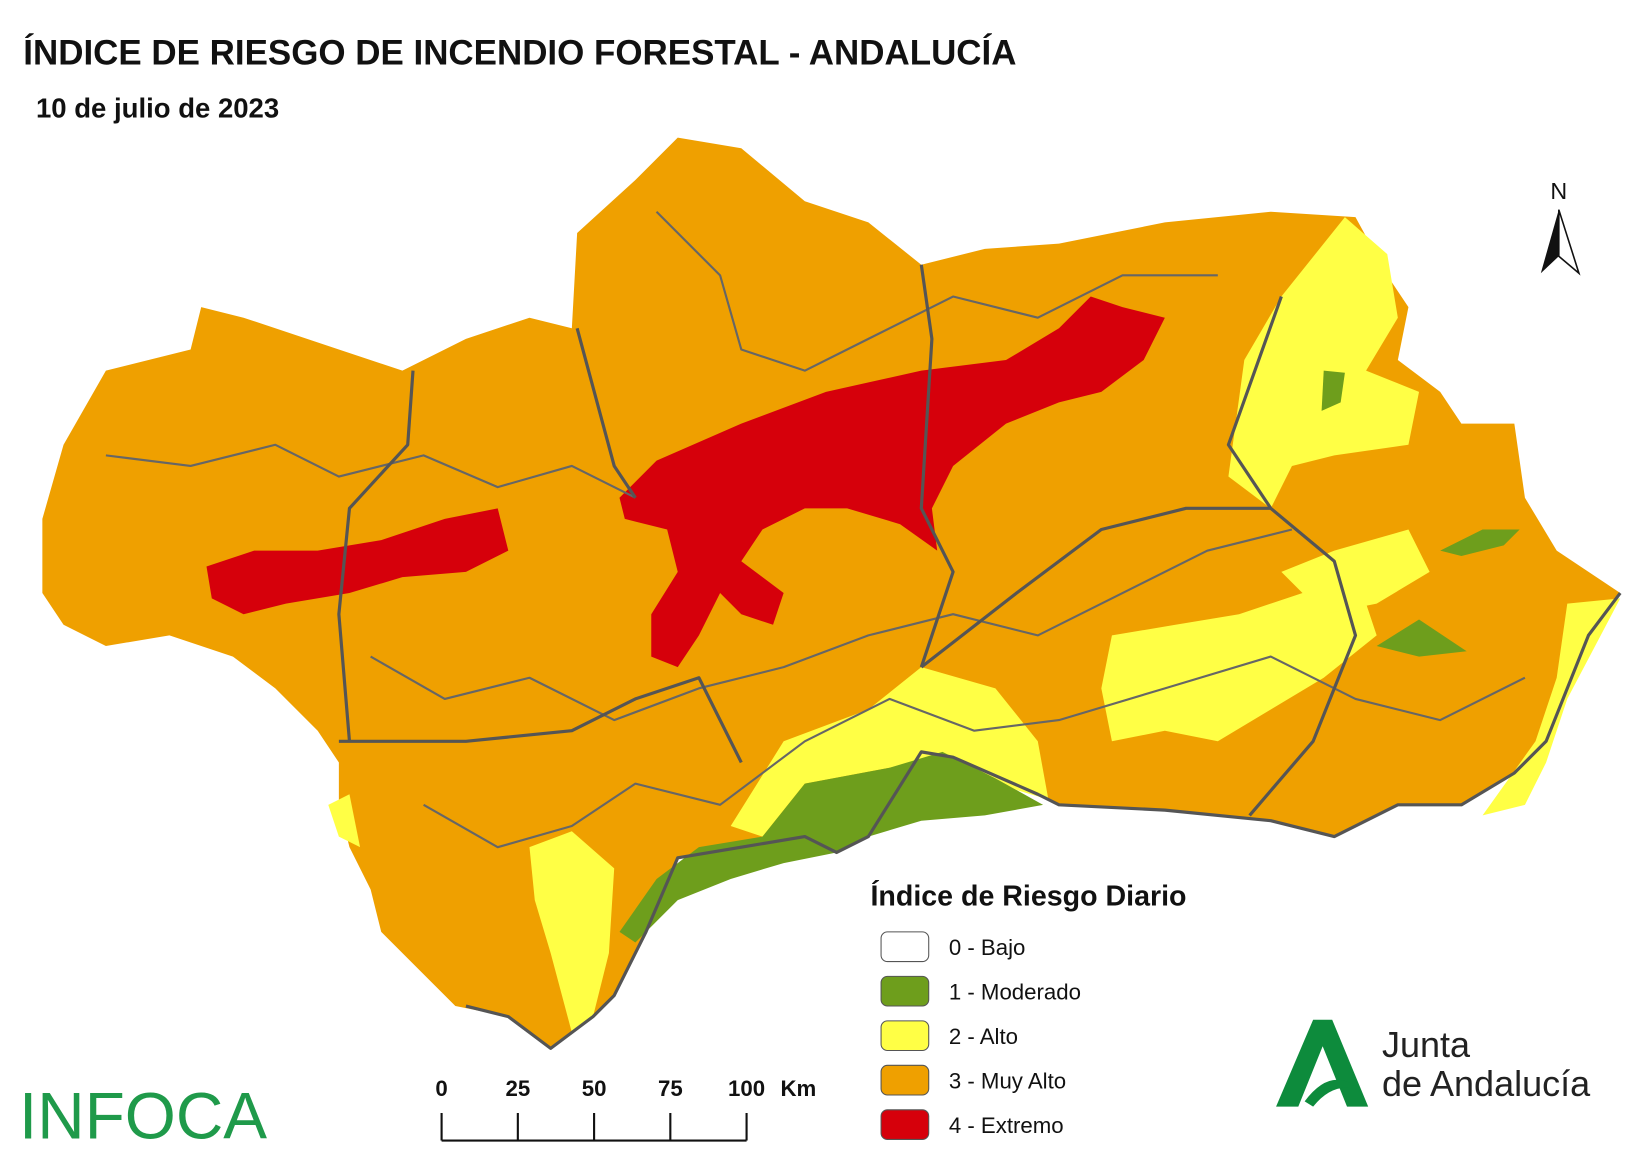 Image resolution: width=1652 pixels, height=1167 pixels. Describe the element at coordinates (746, 1088) in the screenshot. I see `scale-tick-label: 100` at that location.